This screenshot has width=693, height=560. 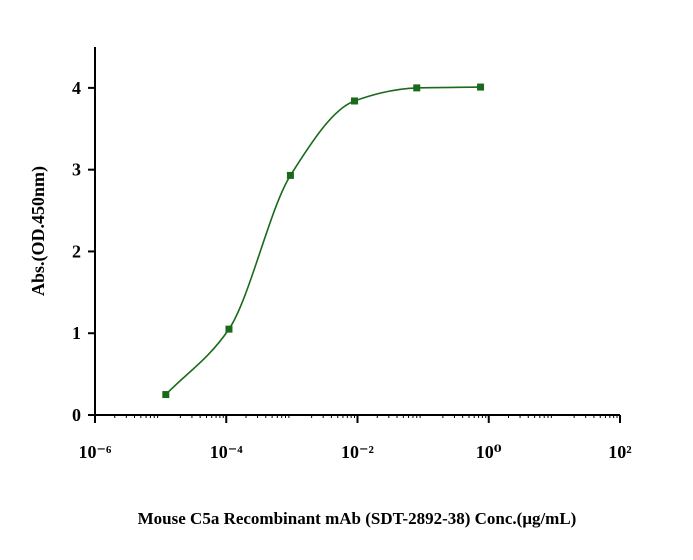 I want to click on y-axis-label: Abs.(OD.450nm), so click(x=38, y=231).